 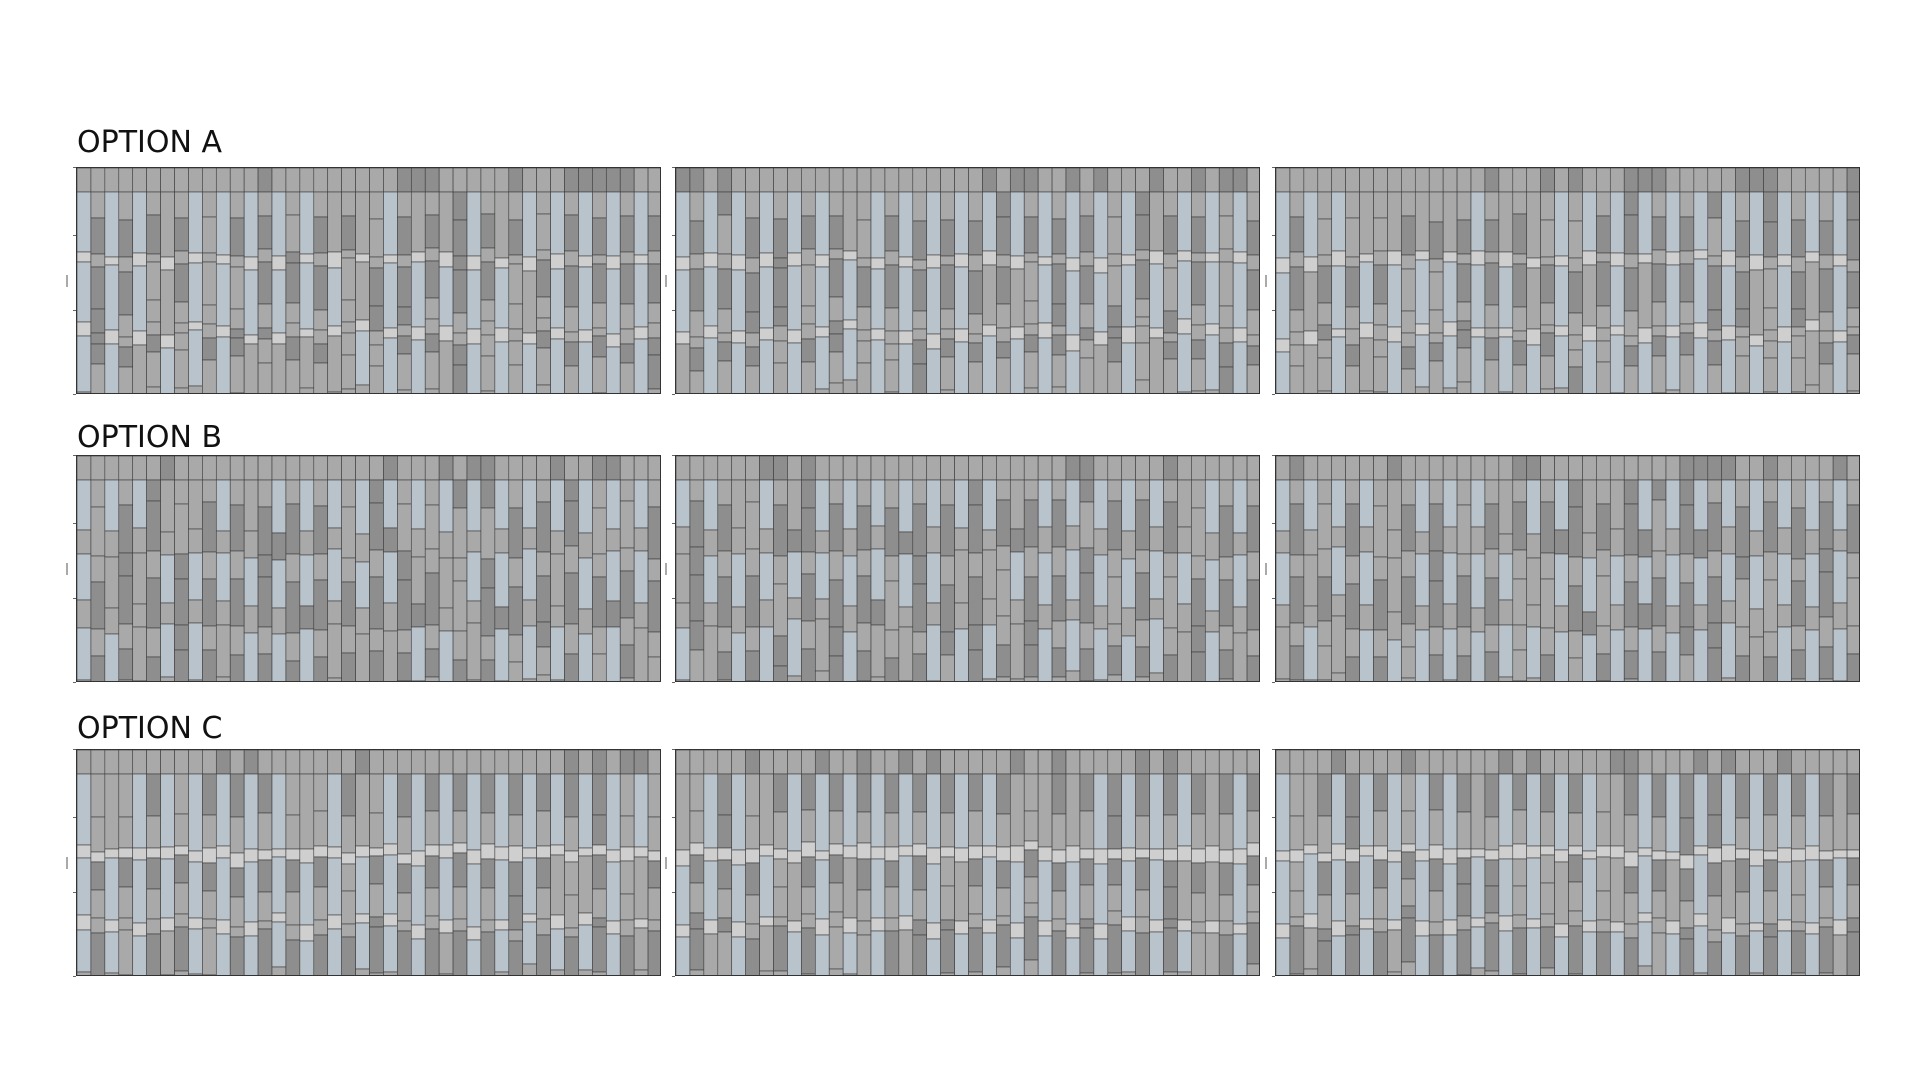 I want to click on facade-panel-pattern, so click(x=368, y=568).